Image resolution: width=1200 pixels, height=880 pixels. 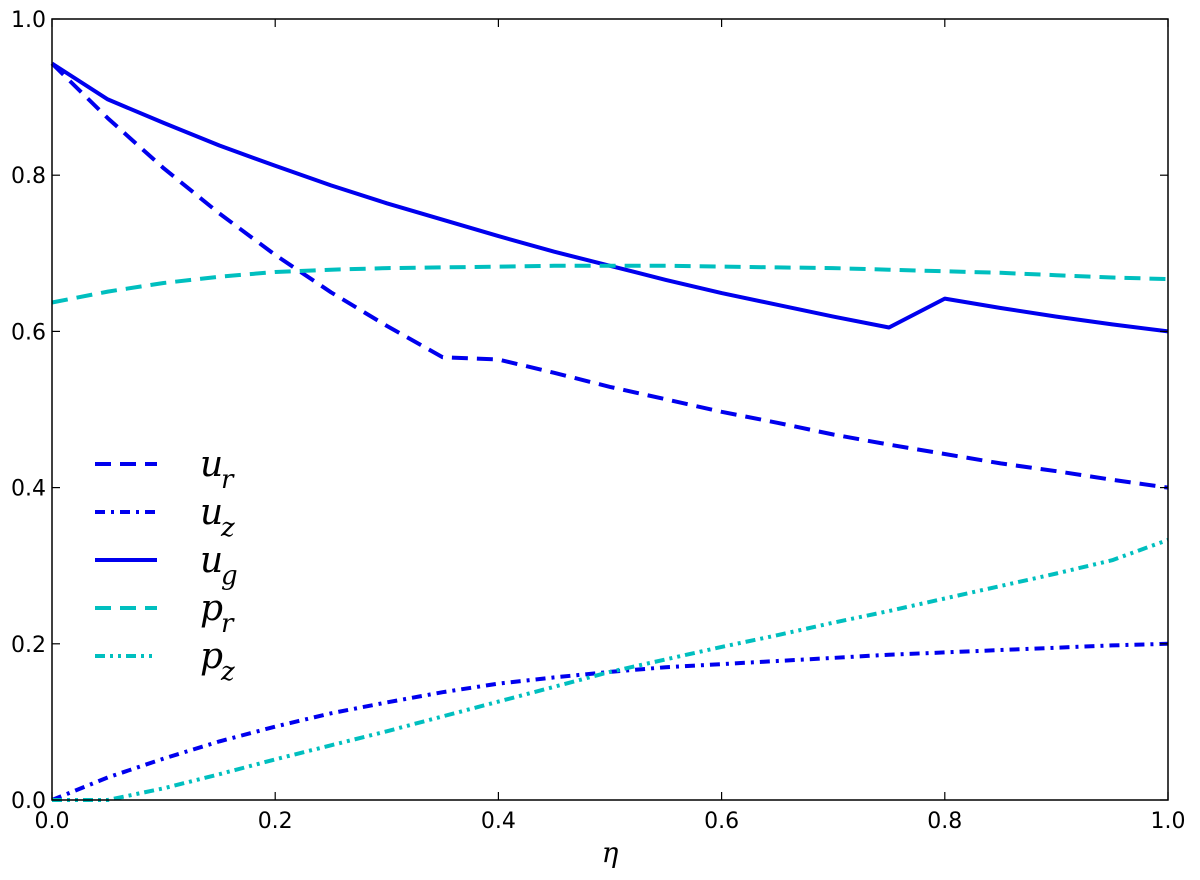 What do you see at coordinates (28, 332) in the screenshot?
I see `y-tick-label: 0.6` at bounding box center [28, 332].